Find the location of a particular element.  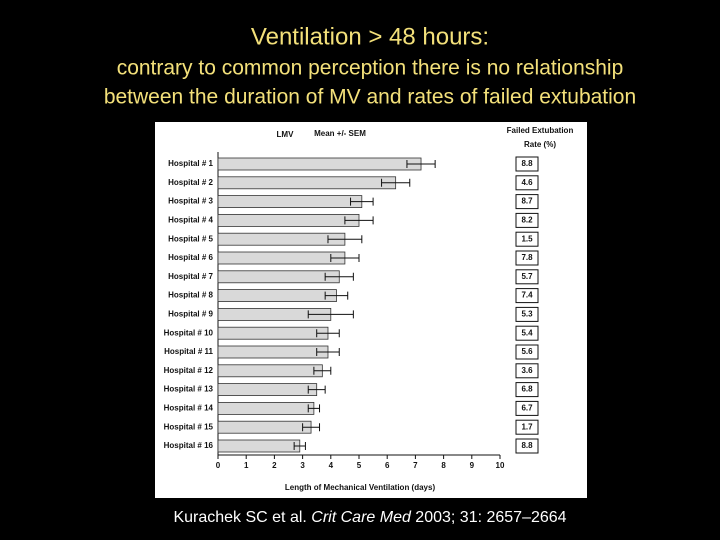

y-tick-label: Hospital # 9 is located at coordinates (190, 314).